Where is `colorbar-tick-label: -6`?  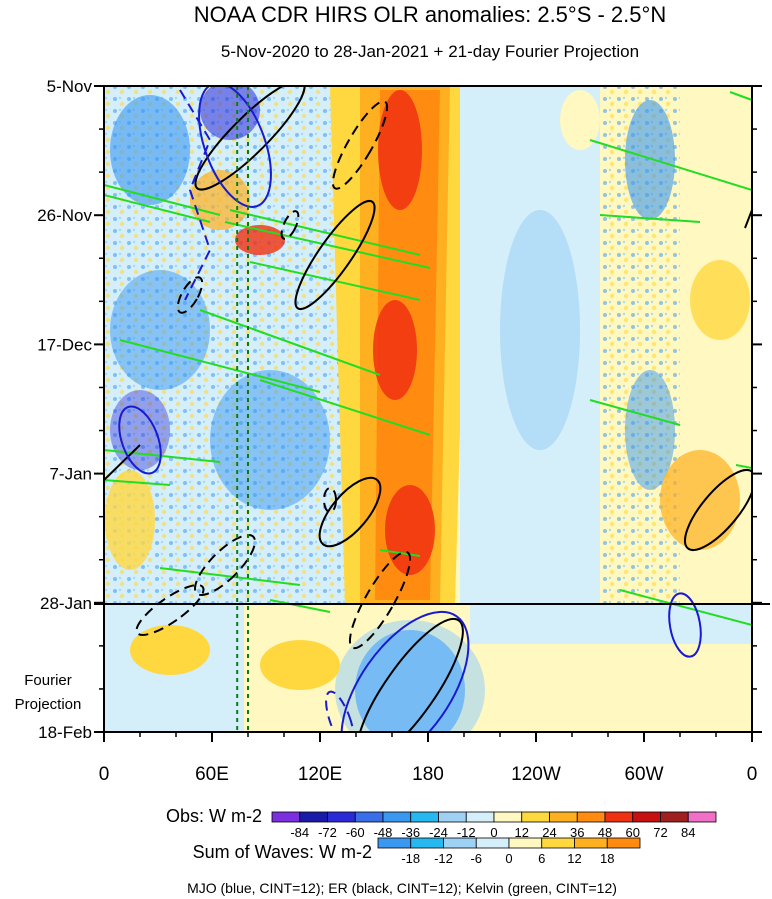
colorbar-tick-label: -6 is located at coordinates (476, 858).